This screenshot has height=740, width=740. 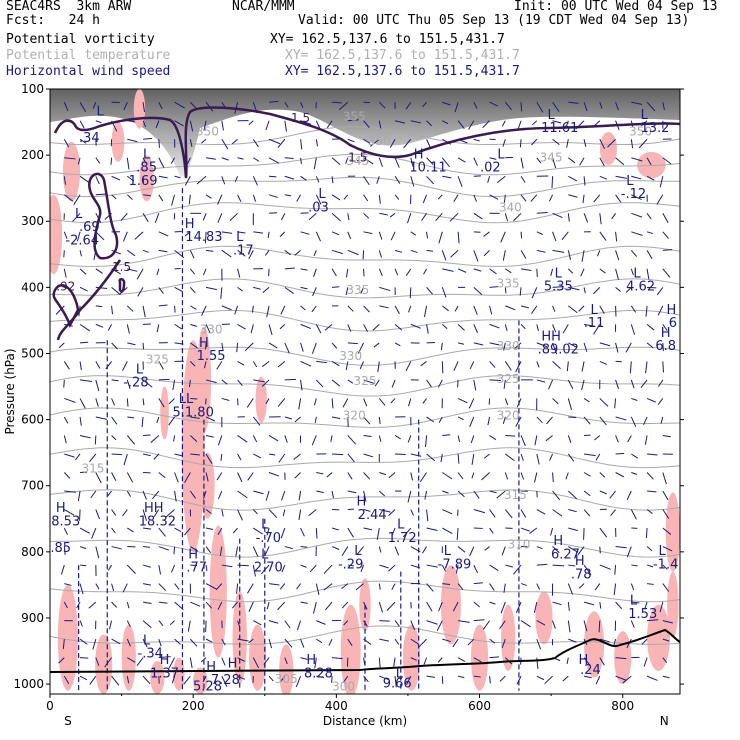 What do you see at coordinates (207, 131) in the screenshot?
I see `theta-label: 350` at bounding box center [207, 131].